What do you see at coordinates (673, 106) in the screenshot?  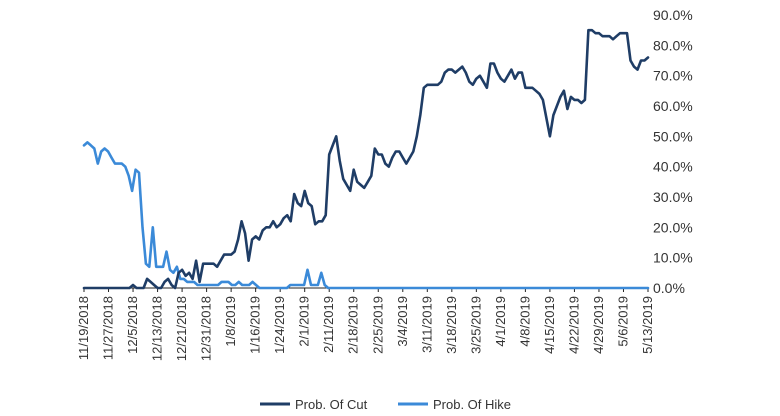 I see `y-tick-label: 60.0%` at bounding box center [673, 106].